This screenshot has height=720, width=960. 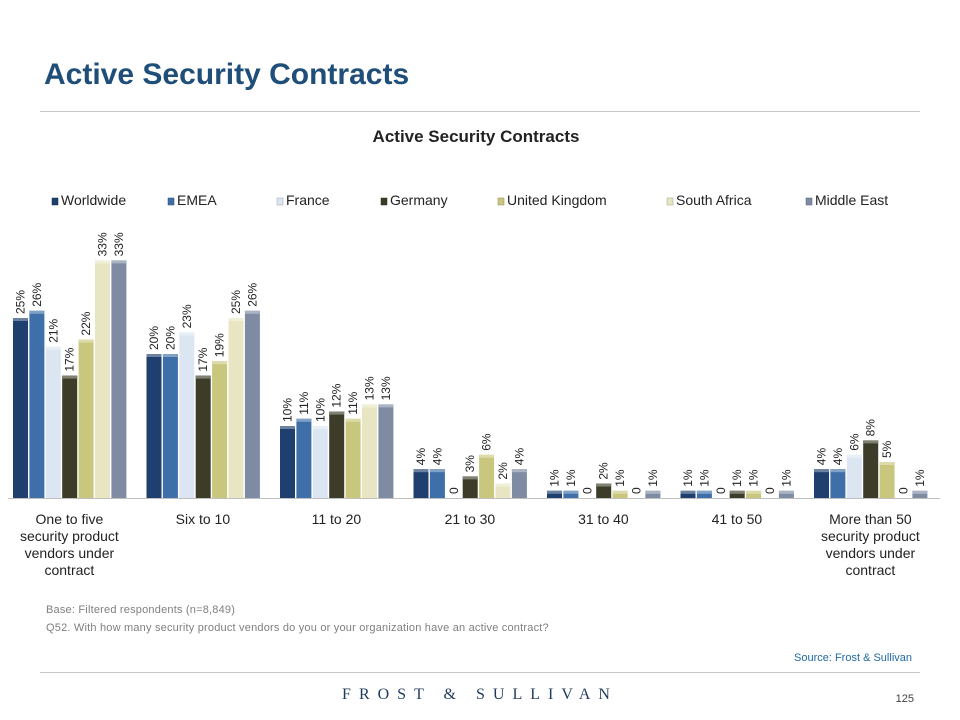 I want to click on data-label: 33%, so click(x=119, y=244).